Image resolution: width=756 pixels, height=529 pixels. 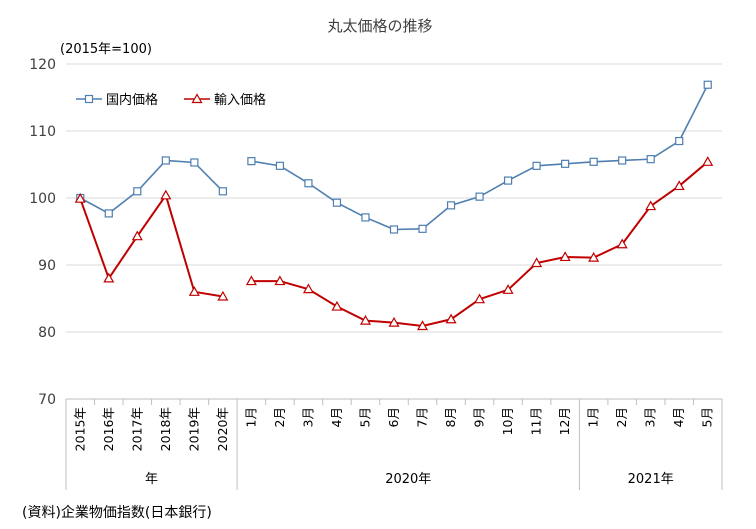 What do you see at coordinates (165, 429) in the screenshot?
I see `x-tick-label: 2018年` at bounding box center [165, 429].